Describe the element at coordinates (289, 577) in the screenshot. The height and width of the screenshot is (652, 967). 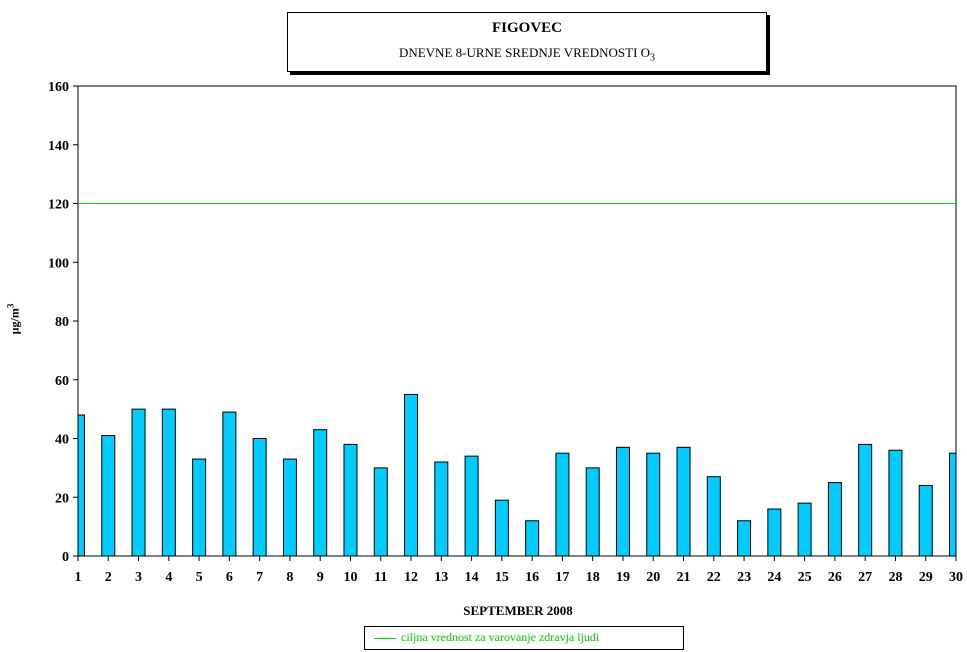
I see `x-tick-label: 8` at that location.